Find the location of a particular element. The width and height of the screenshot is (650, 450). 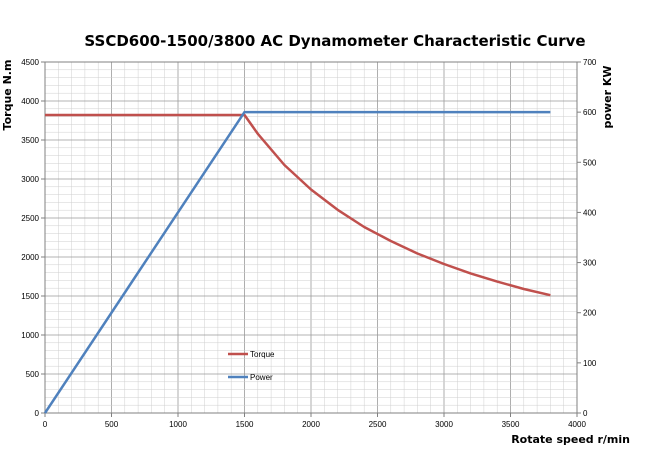

x-tick-label: 2000 is located at coordinates (311, 424).